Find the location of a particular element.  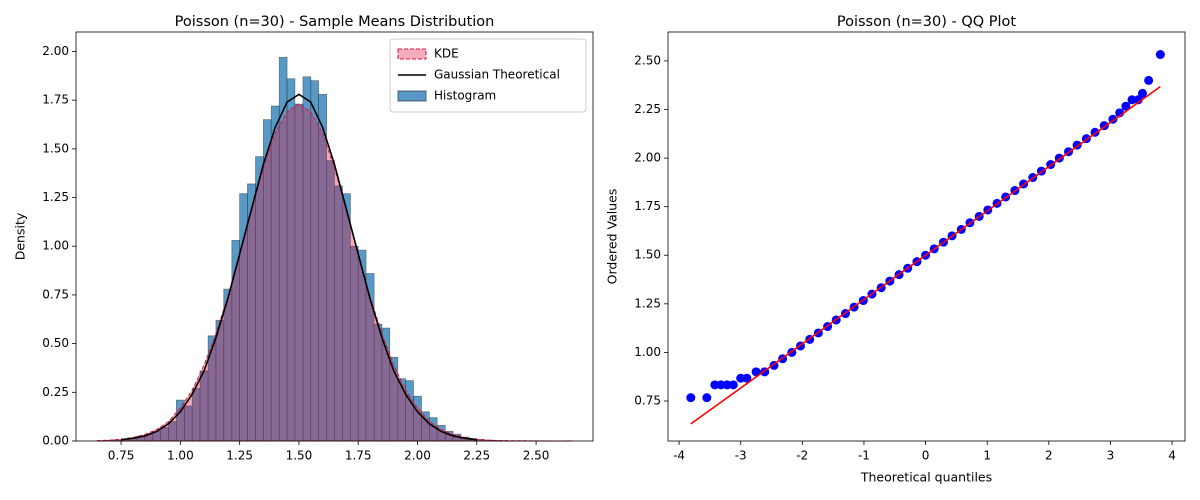

legend-label: Gaussian Theoretical is located at coordinates (497, 75).